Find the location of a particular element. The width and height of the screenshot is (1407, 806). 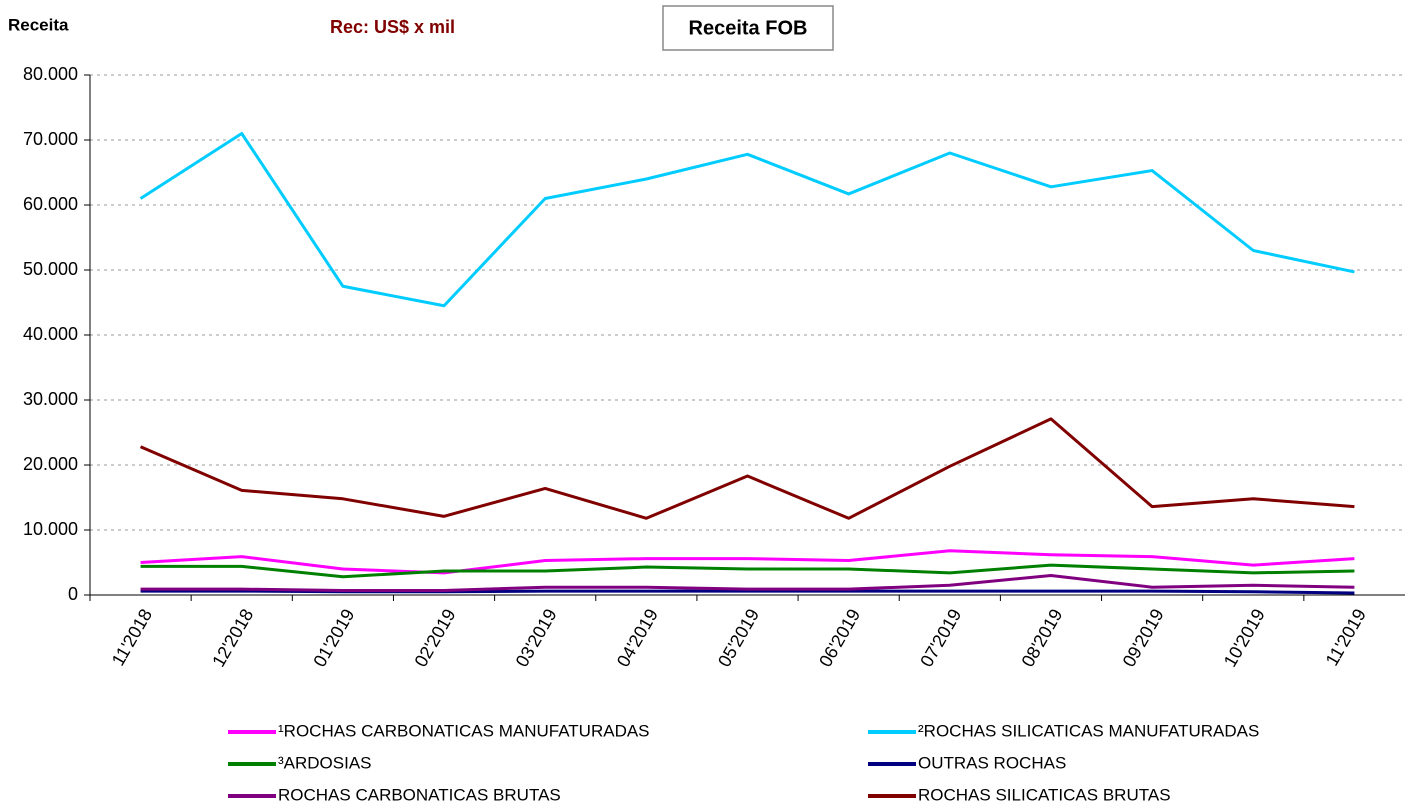

x-tick-label: 11'2018 is located at coordinates (132, 637).